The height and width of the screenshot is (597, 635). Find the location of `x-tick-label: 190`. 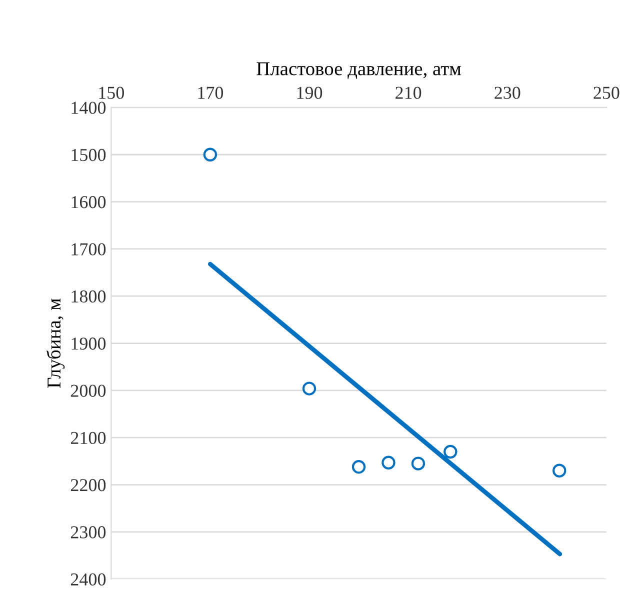

x-tick-label: 190 is located at coordinates (309, 92).